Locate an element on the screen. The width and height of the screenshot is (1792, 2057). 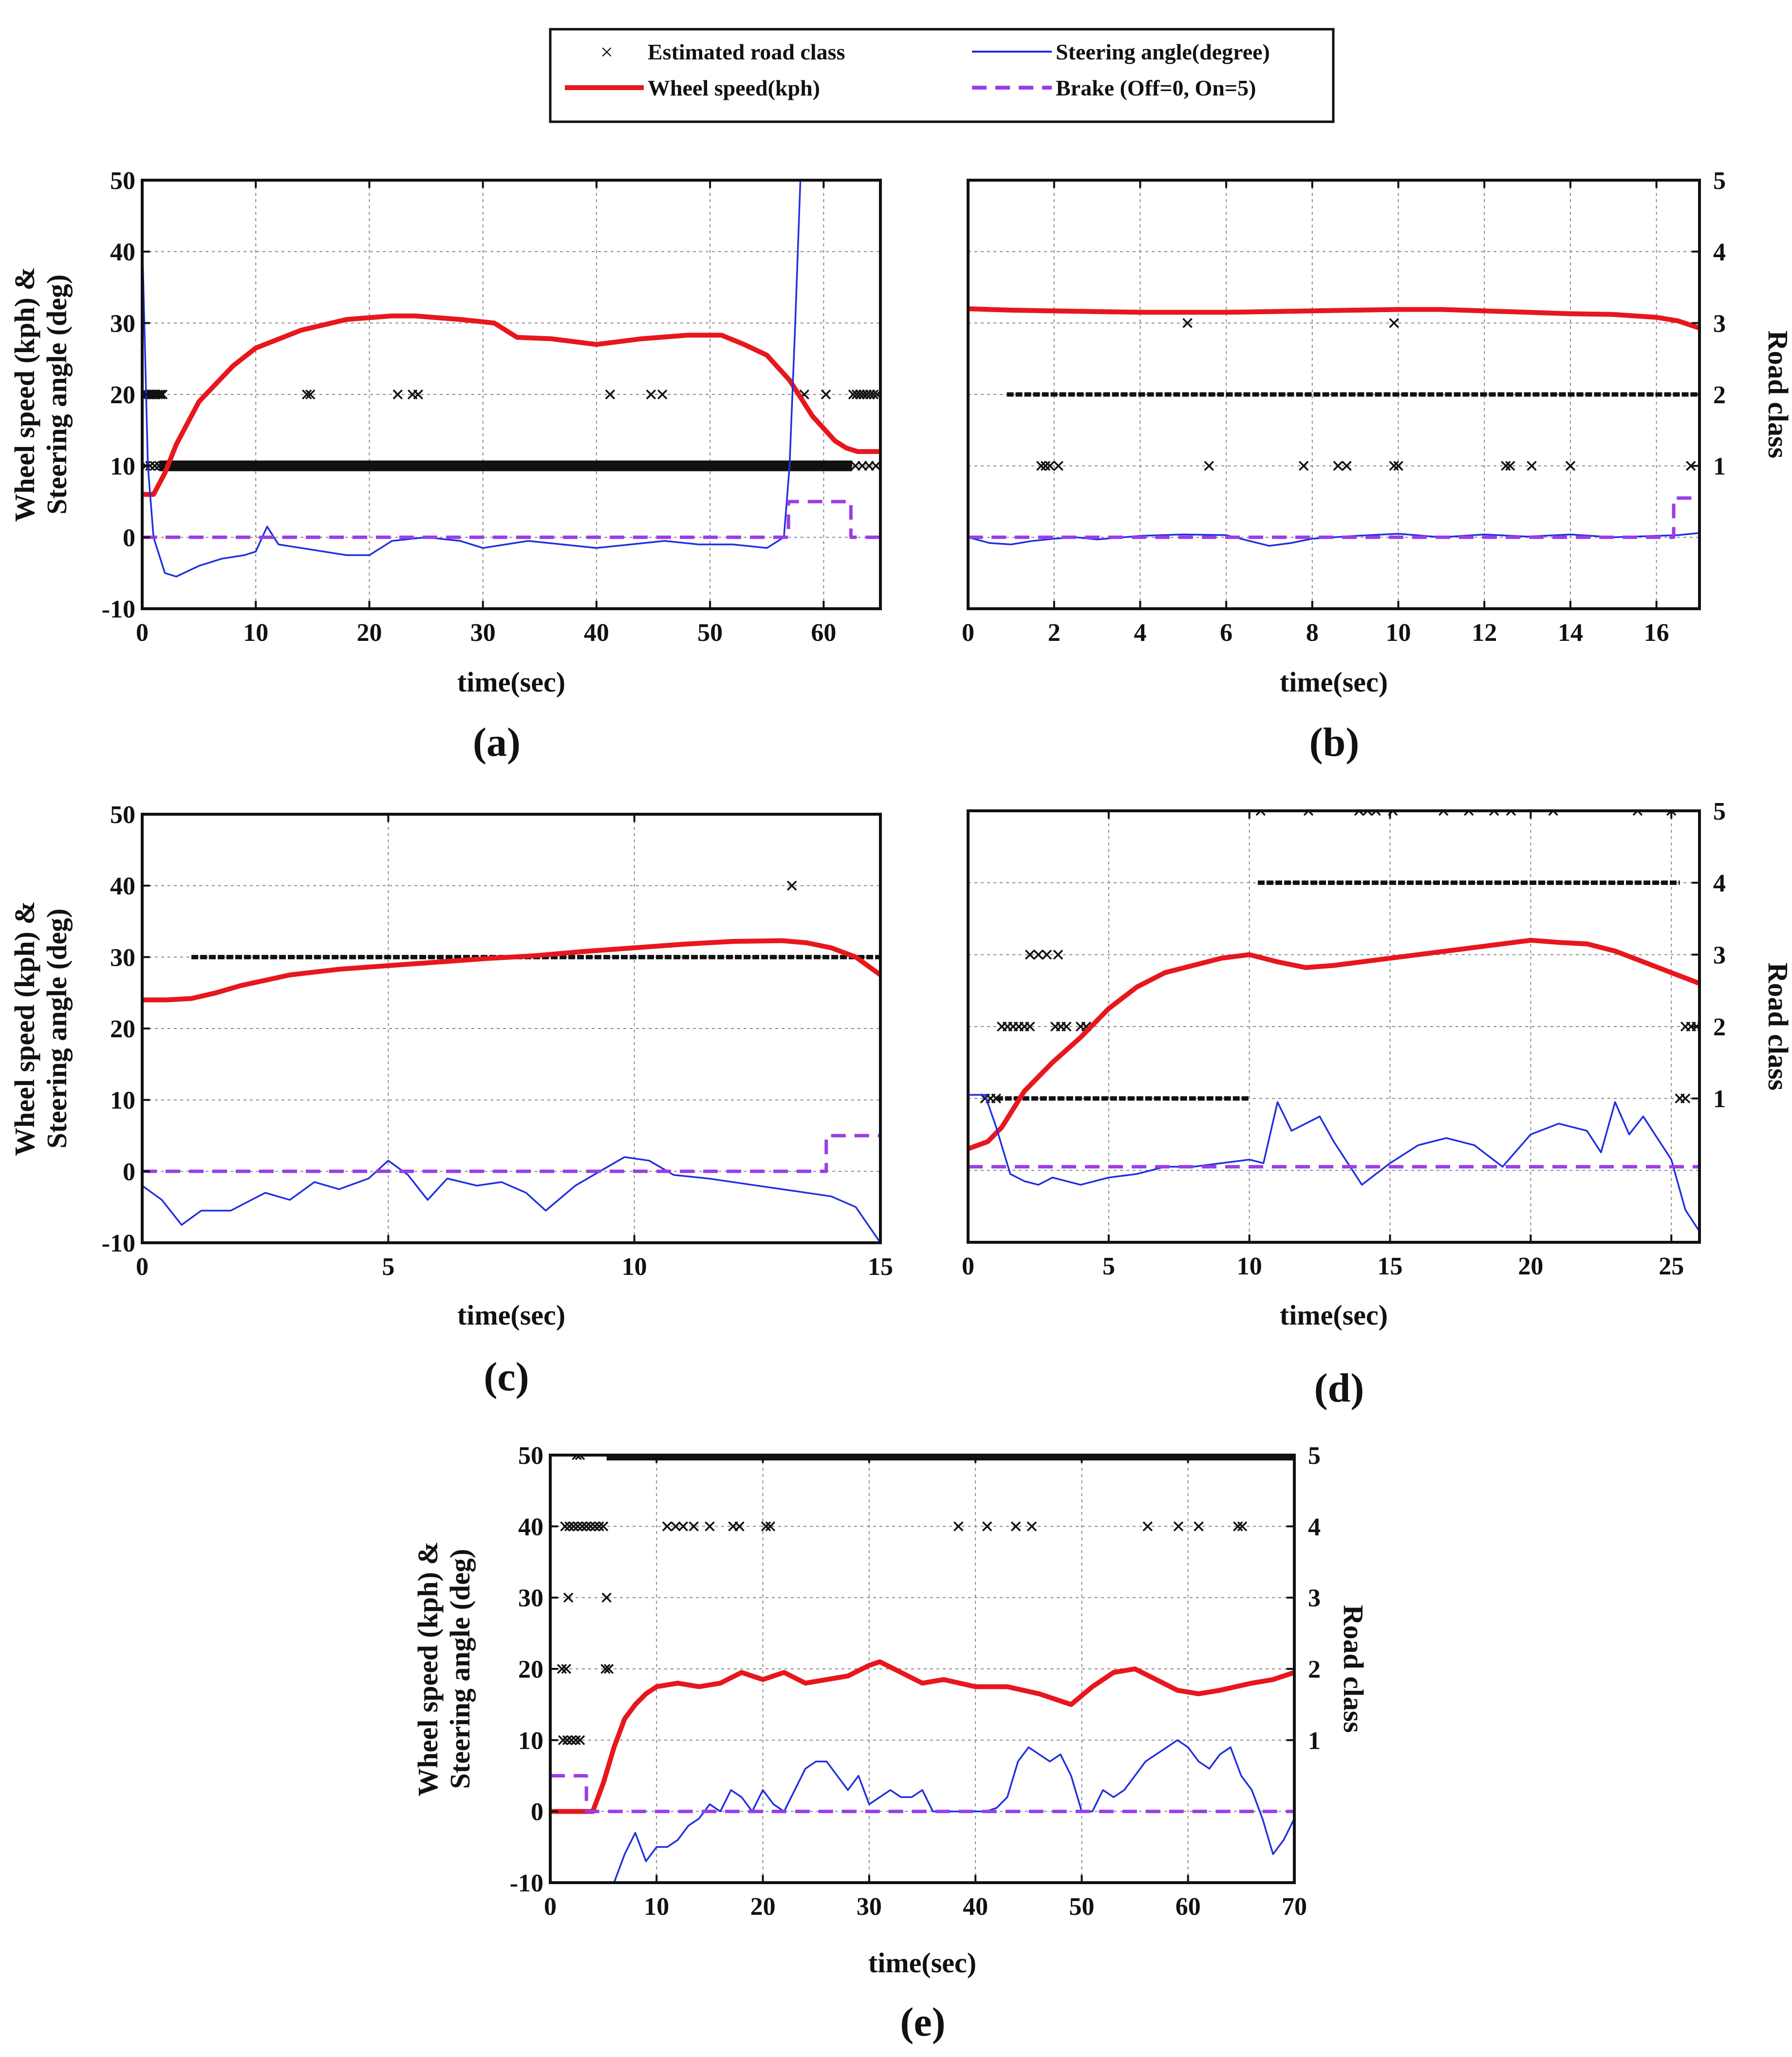
y-tick-label: 40 is located at coordinates (530, 1527).